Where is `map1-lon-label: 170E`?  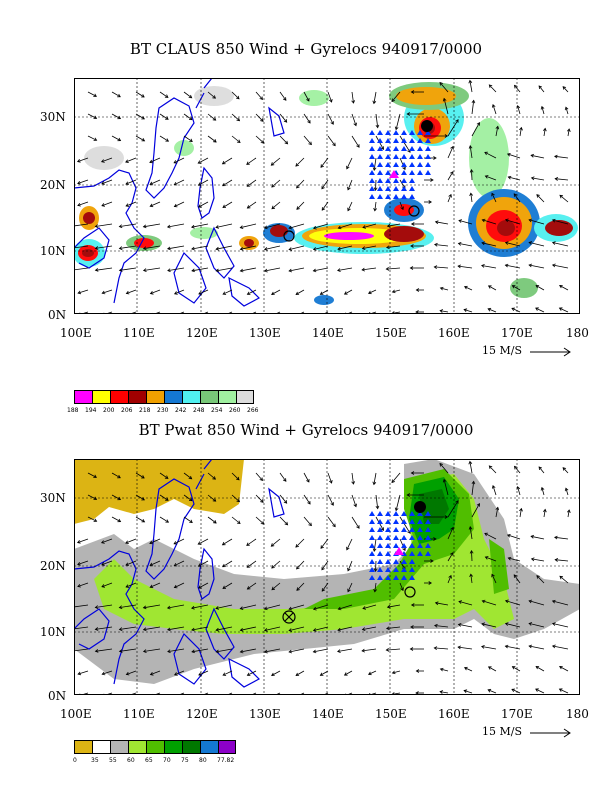
map1-lon-label: 170E is located at coordinates (517, 333).